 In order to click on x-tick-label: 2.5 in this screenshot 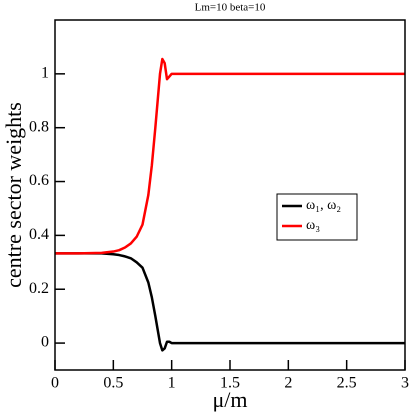, I will do `click(347, 383)`.